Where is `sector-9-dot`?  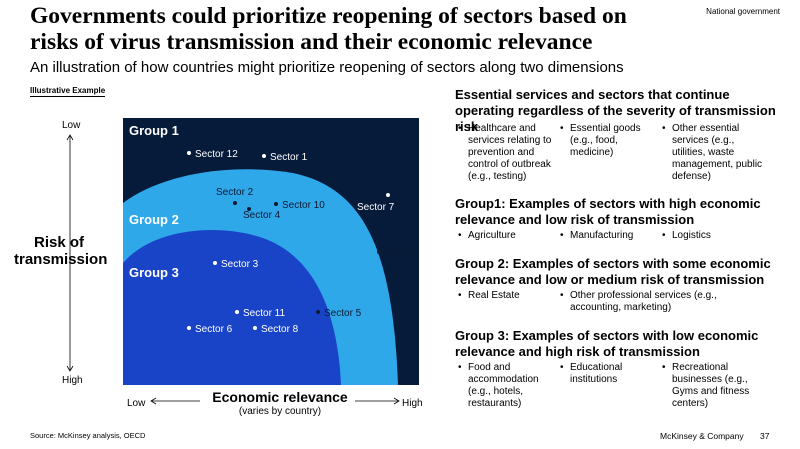 sector-9-dot is located at coordinates (379, 252).